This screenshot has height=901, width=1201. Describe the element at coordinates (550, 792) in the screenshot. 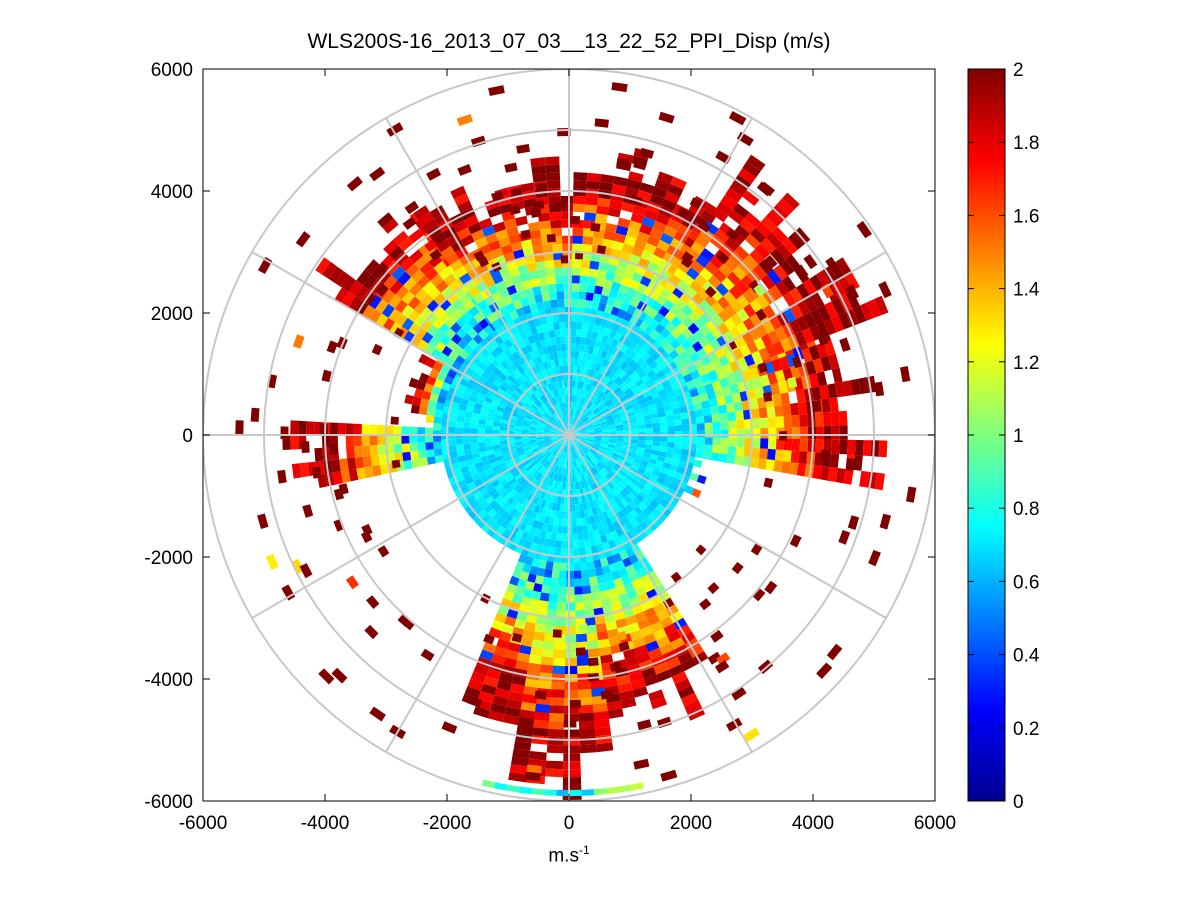

I see `far-arc-cell` at that location.